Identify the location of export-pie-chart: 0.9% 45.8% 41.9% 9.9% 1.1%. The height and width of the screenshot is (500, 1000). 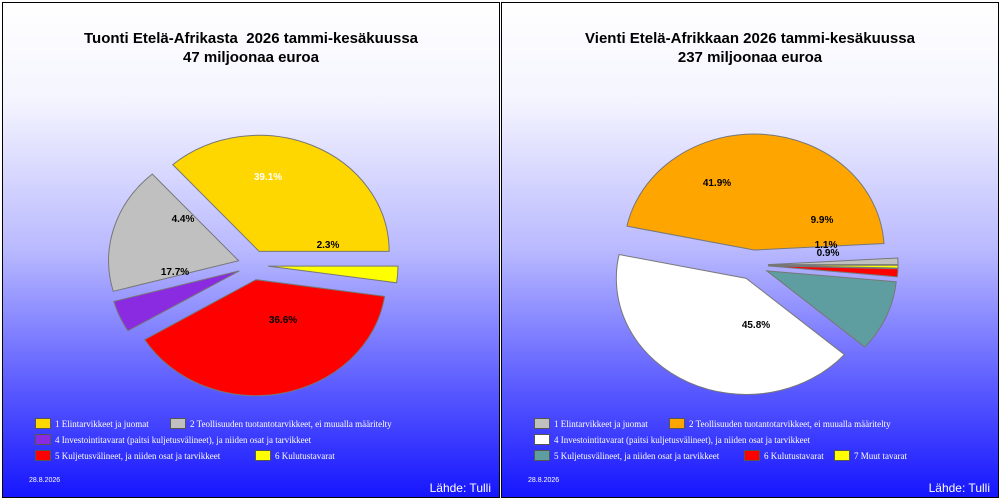
(757, 264).